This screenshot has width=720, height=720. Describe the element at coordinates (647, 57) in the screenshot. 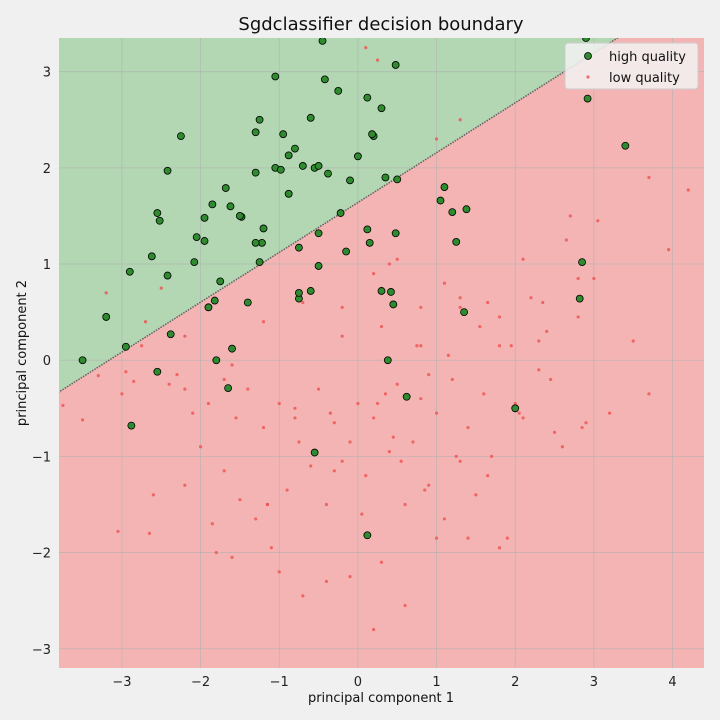

I see `legend-label-high-quality: high quality` at that location.